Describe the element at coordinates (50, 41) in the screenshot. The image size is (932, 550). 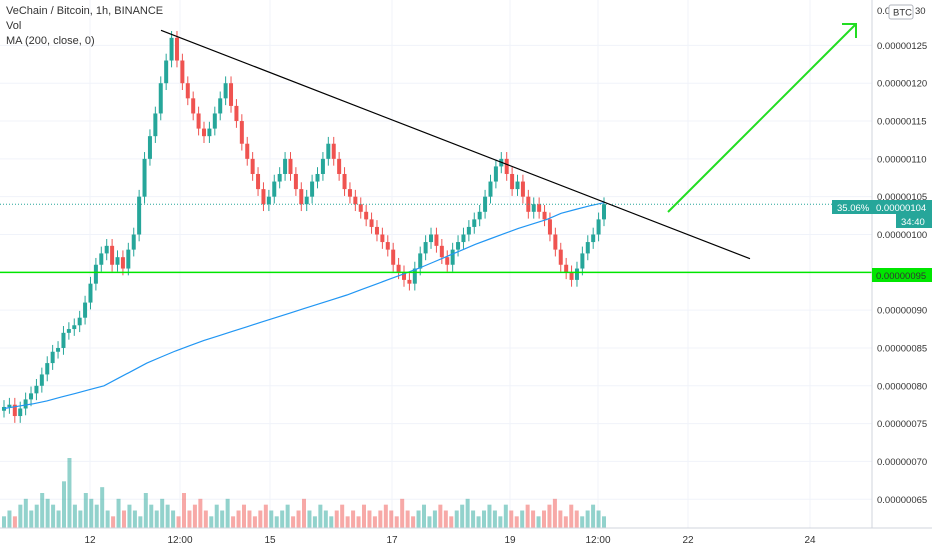
I see `ma-legend: MA (200, close, 0)` at that location.